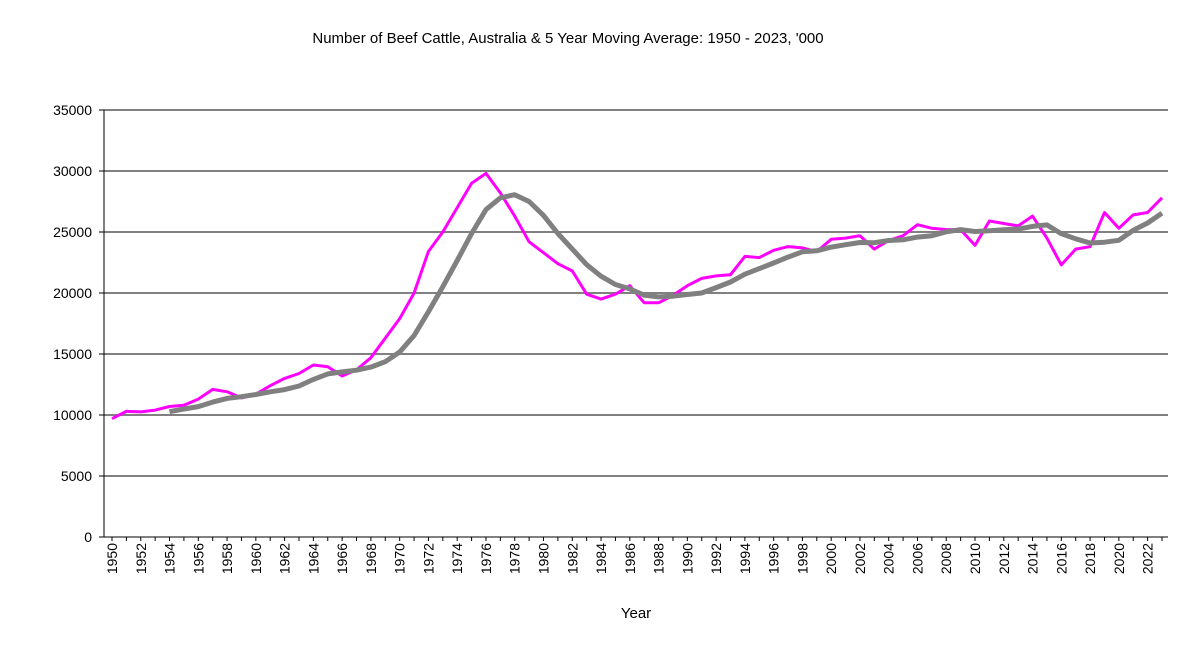 The width and height of the screenshot is (1195, 671). What do you see at coordinates (457, 558) in the screenshot?
I see `x-tick-label: 1974` at bounding box center [457, 558].